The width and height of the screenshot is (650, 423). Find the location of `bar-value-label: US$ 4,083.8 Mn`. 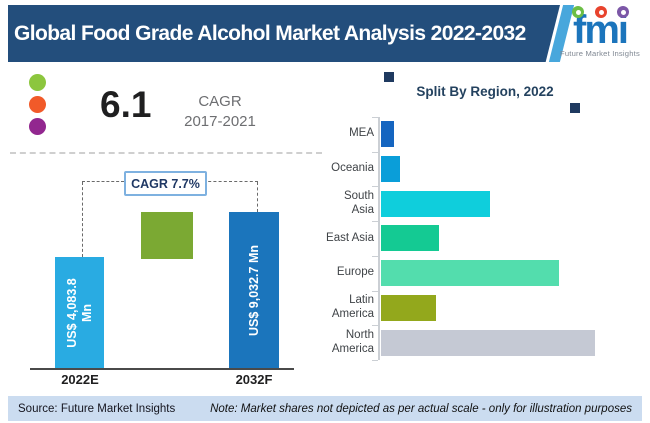

bar-value-label: US$ 4,083.8 Mn is located at coordinates (80, 313).